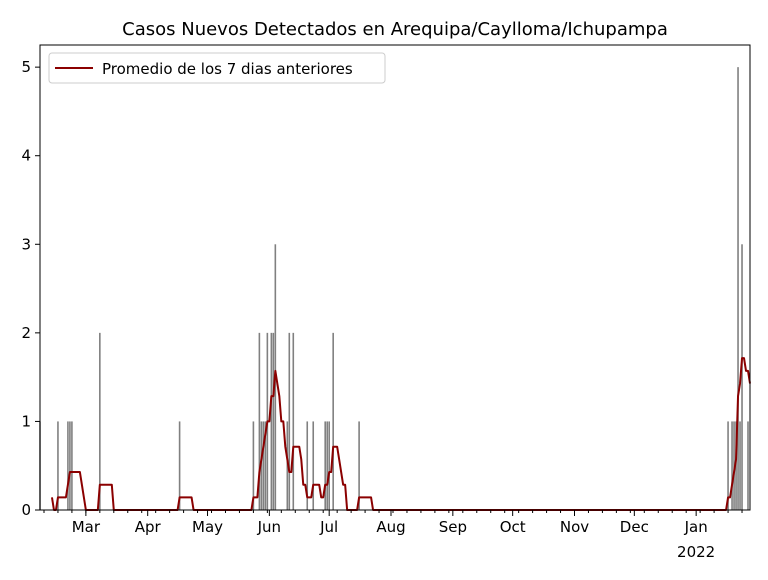 This screenshot has height=580, width=768. I want to click on y-tick-label: 1, so click(26, 421).